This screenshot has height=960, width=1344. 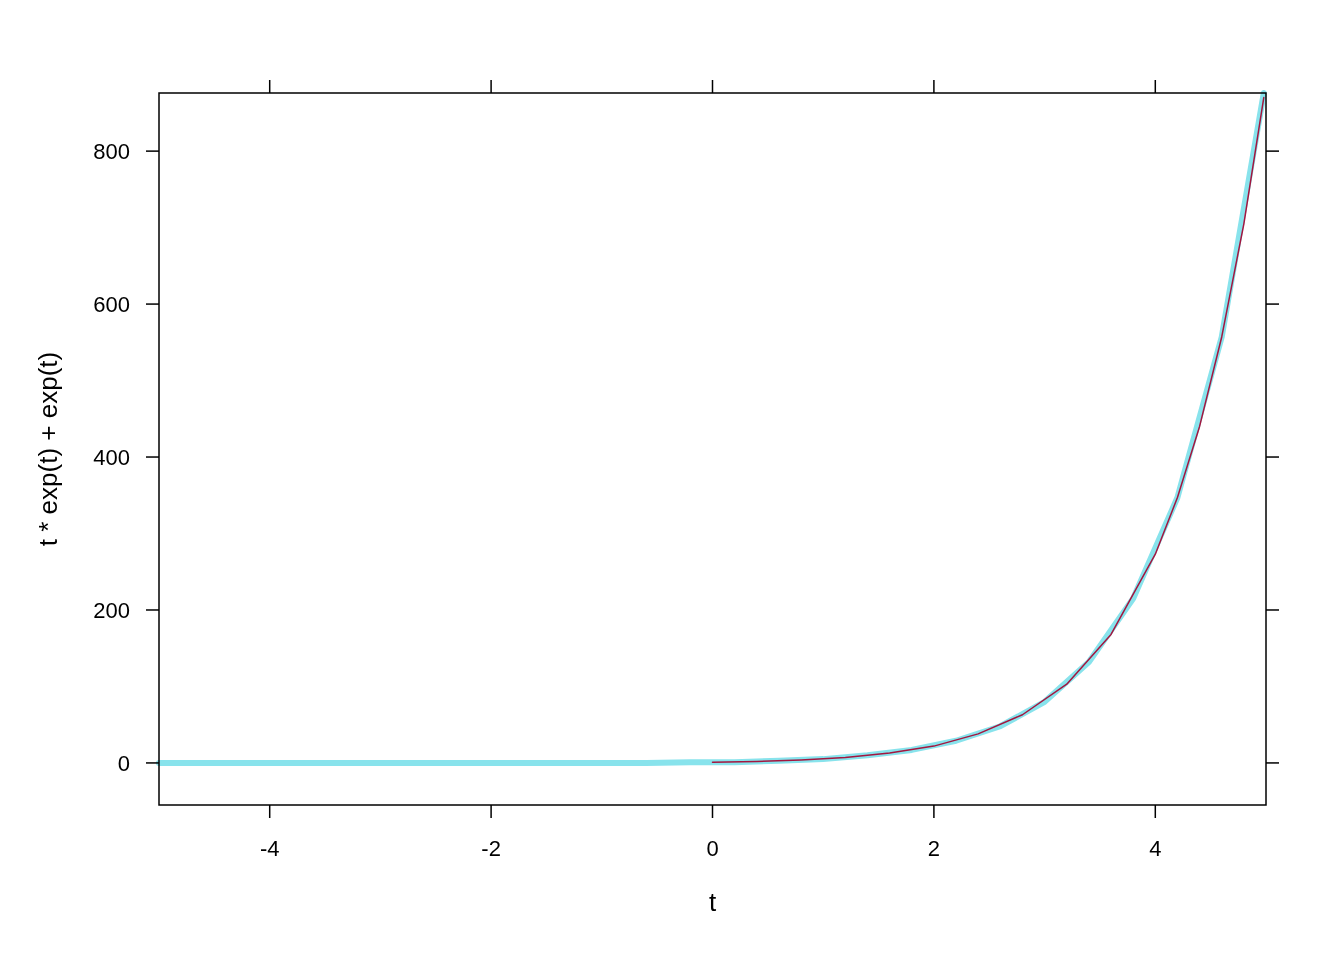 What do you see at coordinates (1155, 848) in the screenshot?
I see `x-tick-label: 4` at bounding box center [1155, 848].